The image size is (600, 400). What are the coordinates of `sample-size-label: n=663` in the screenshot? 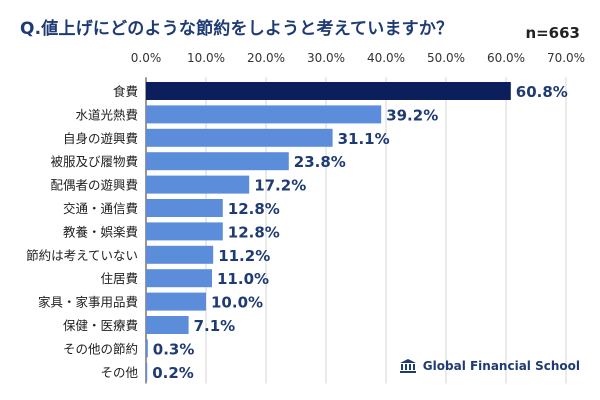 It's located at (552, 33).